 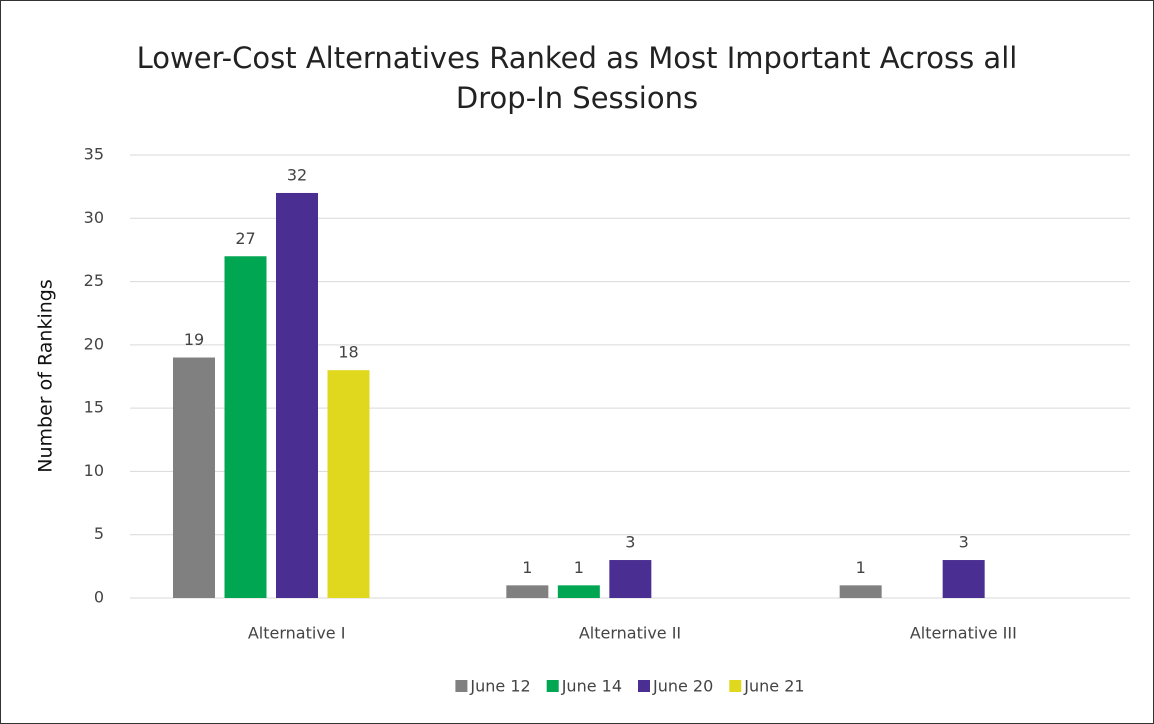 I want to click on x-tick-label: Alternative III, so click(x=963, y=633).